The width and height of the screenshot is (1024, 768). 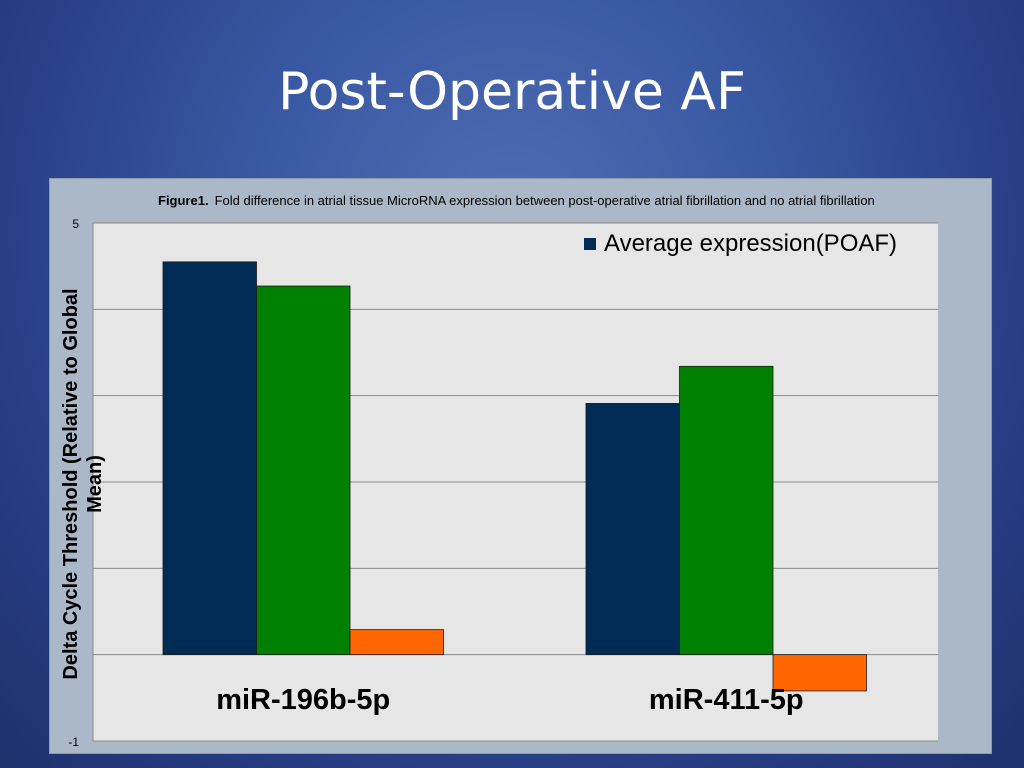 I want to click on y-tick-label: 5, so click(x=75, y=224).